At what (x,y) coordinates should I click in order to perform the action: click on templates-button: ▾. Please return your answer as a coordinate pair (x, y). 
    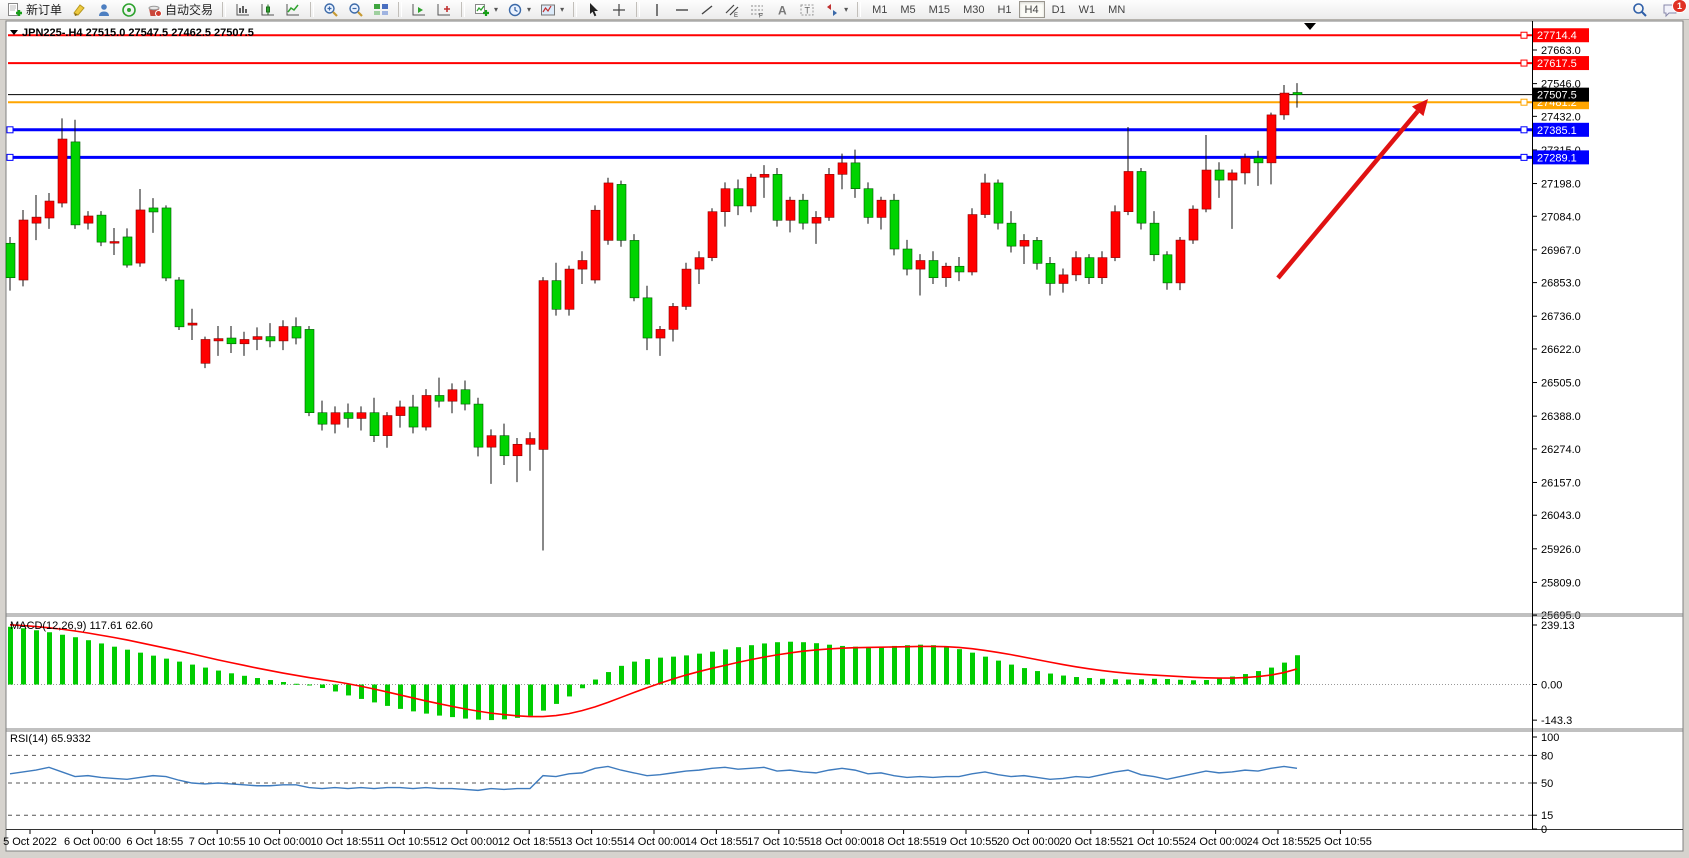
    Looking at the image, I should click on (552, 10).